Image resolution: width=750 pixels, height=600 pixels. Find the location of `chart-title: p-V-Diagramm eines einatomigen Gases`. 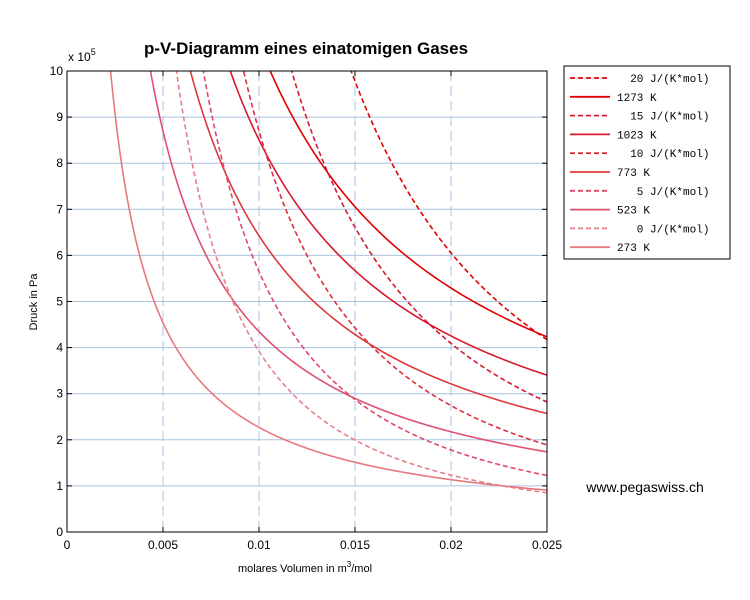

chart-title: p-V-Diagramm eines einatomigen Gases is located at coordinates (306, 48).